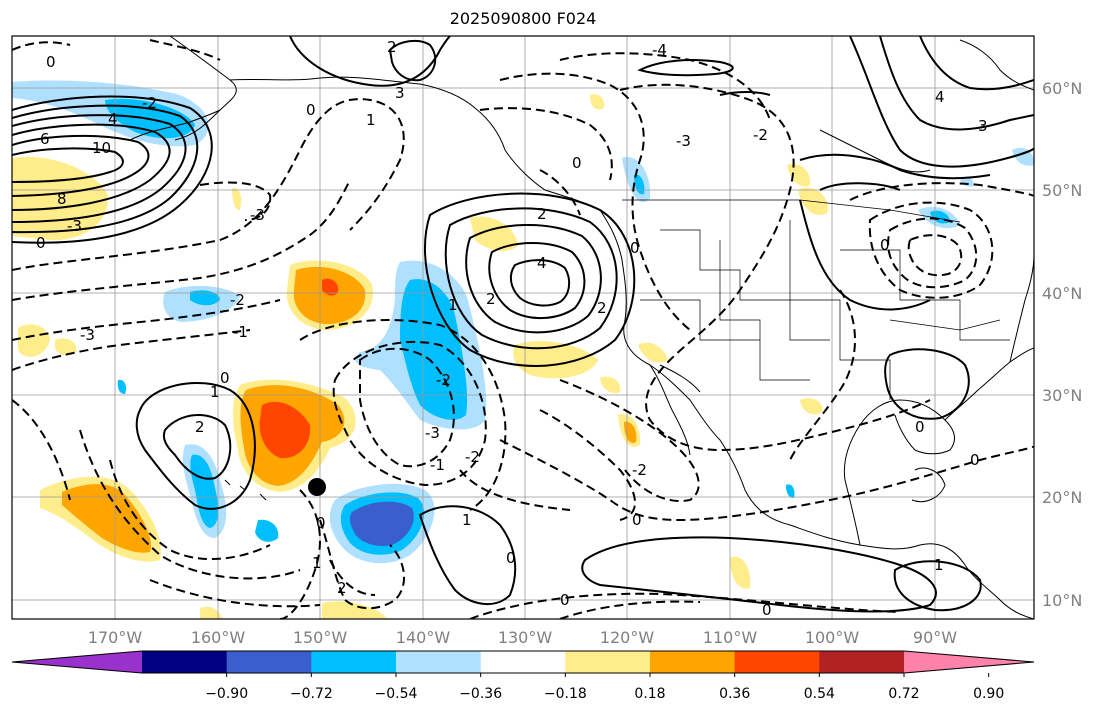  What do you see at coordinates (983, 126) in the screenshot?
I see `clabel-3-e: 3` at bounding box center [983, 126].